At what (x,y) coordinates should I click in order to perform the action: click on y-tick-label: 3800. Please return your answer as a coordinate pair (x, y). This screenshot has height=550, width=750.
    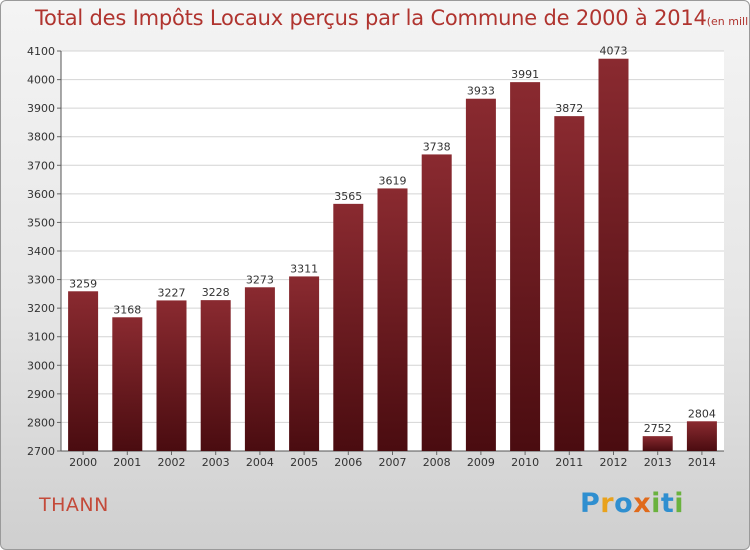
    Looking at the image, I should click on (41, 137).